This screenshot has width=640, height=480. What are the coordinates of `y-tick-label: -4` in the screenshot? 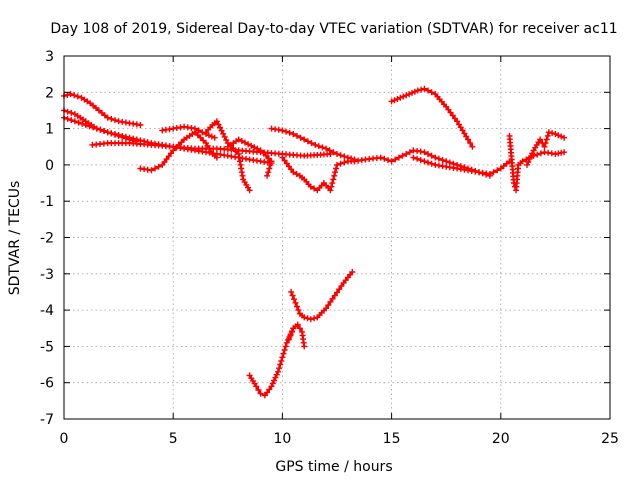 It's located at (47, 311).